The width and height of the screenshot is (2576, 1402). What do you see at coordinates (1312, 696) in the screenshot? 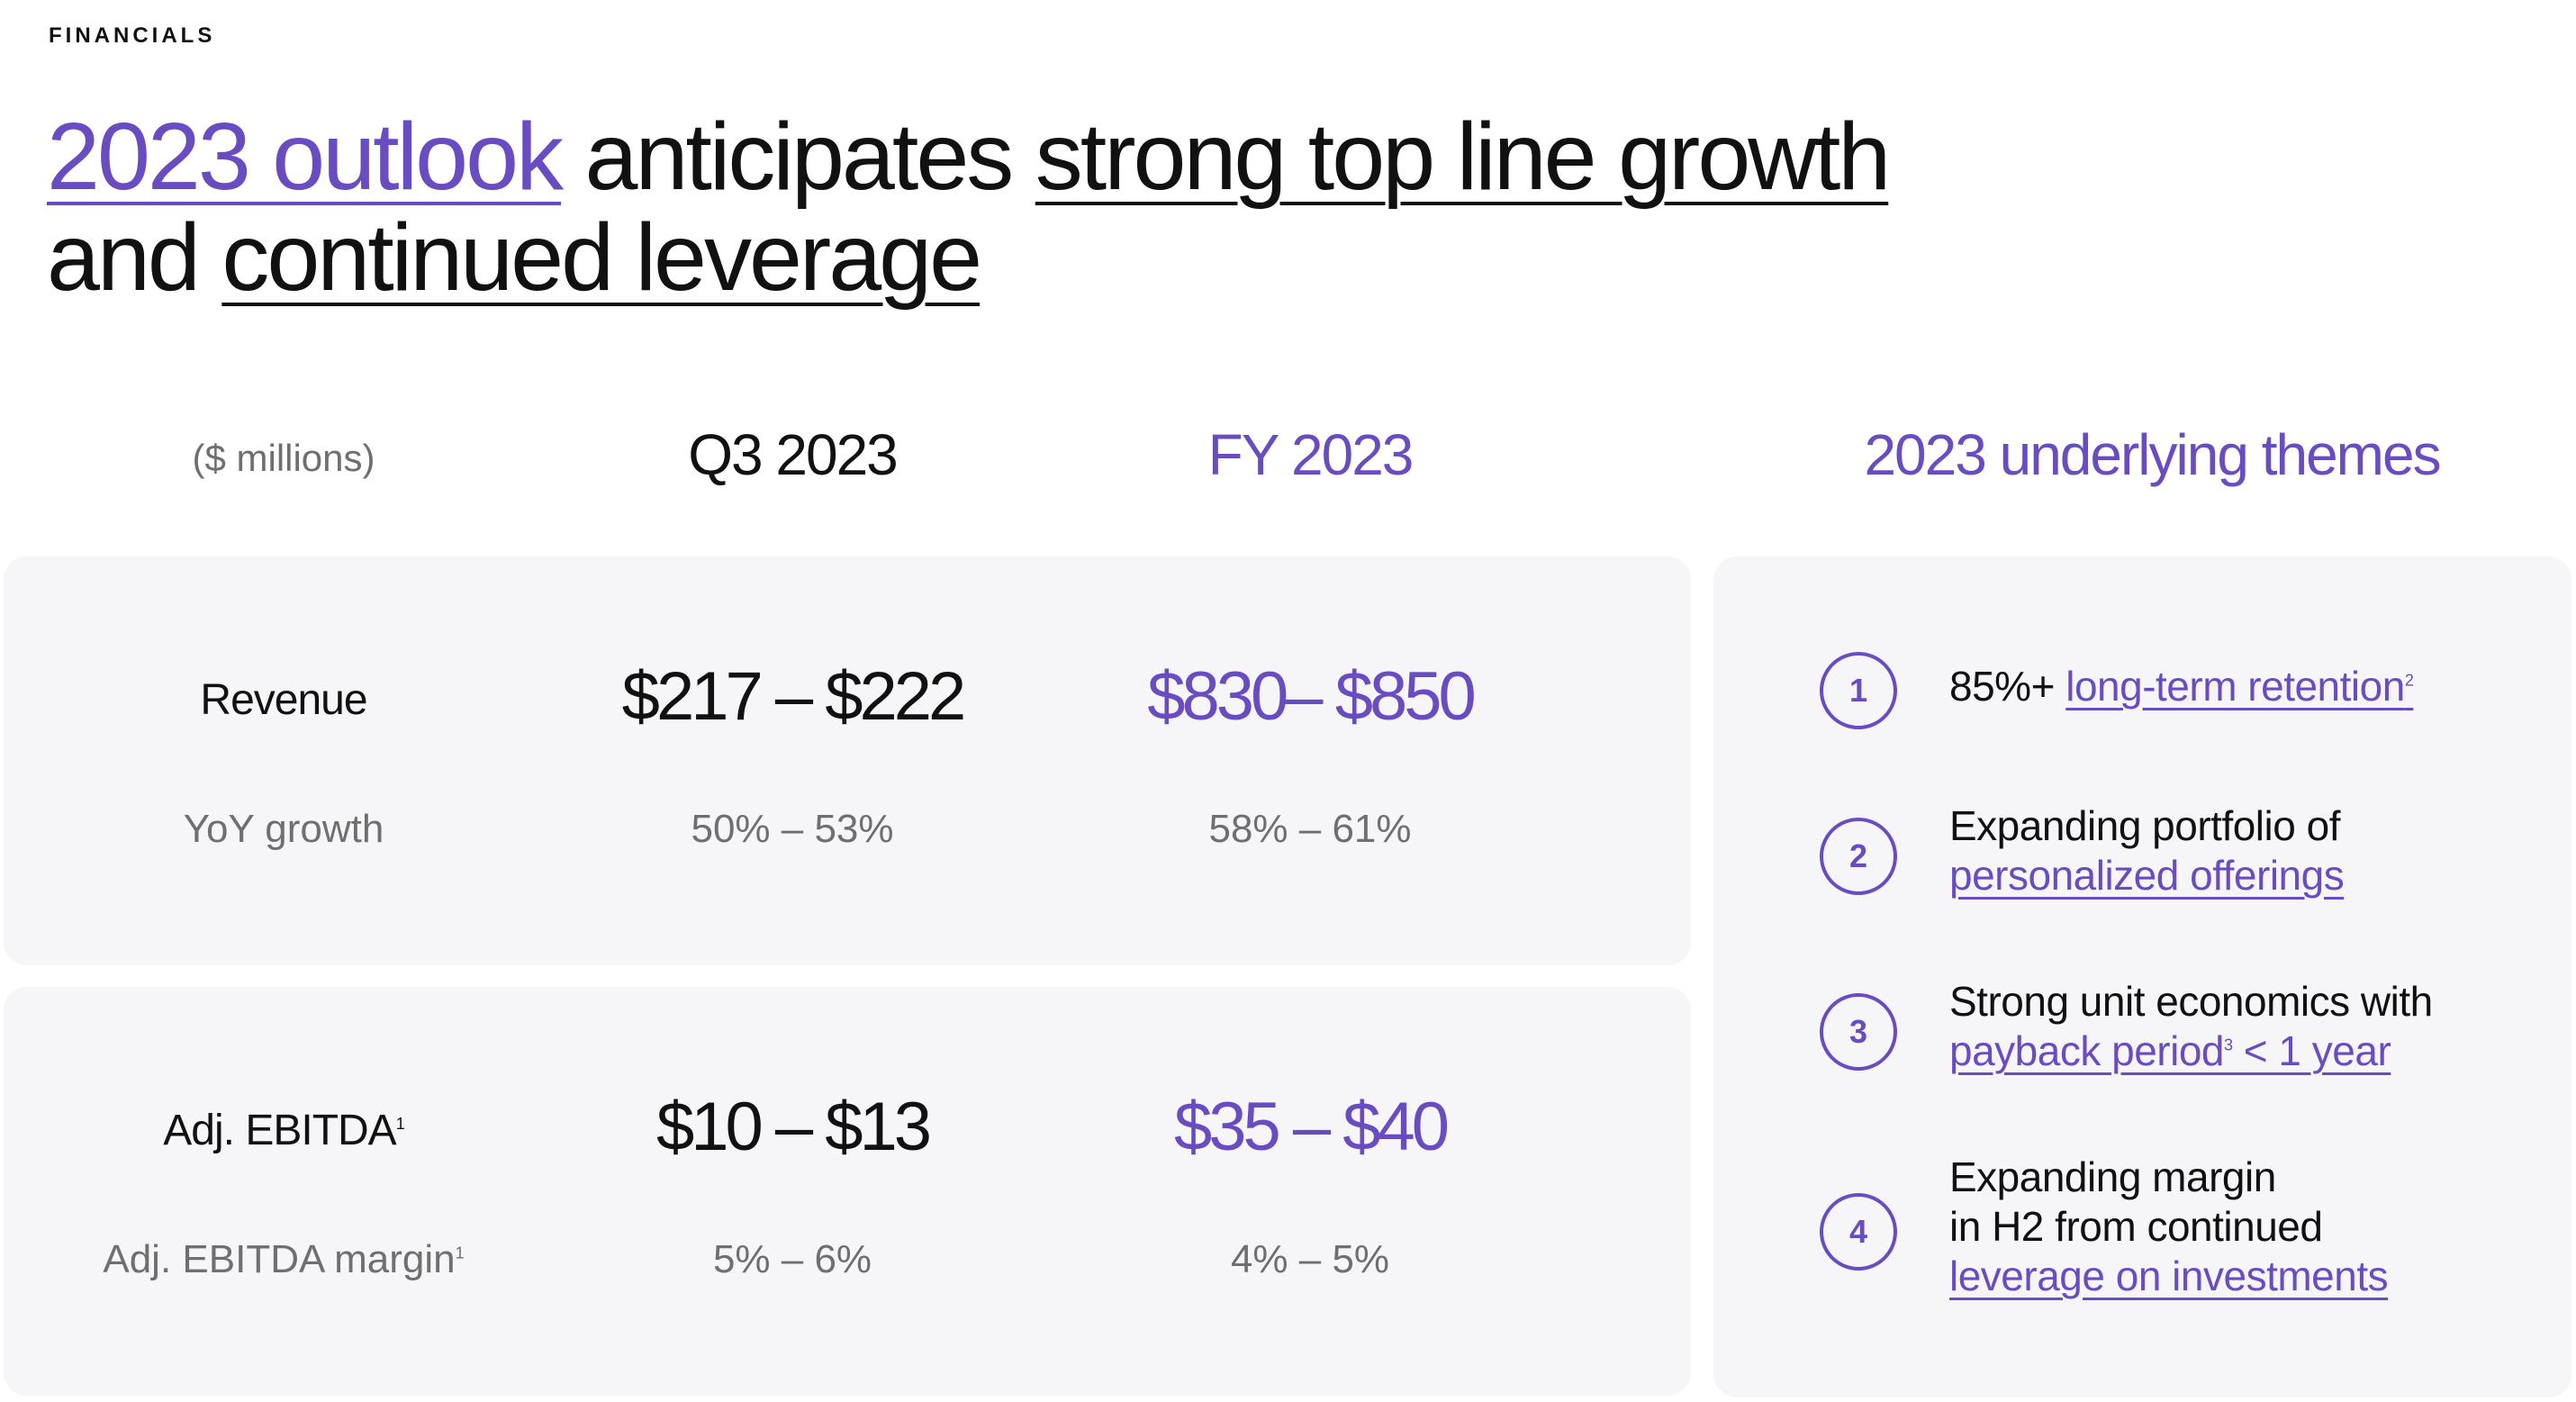
I see `revenue-fy-value: $830– $850` at bounding box center [1312, 696].